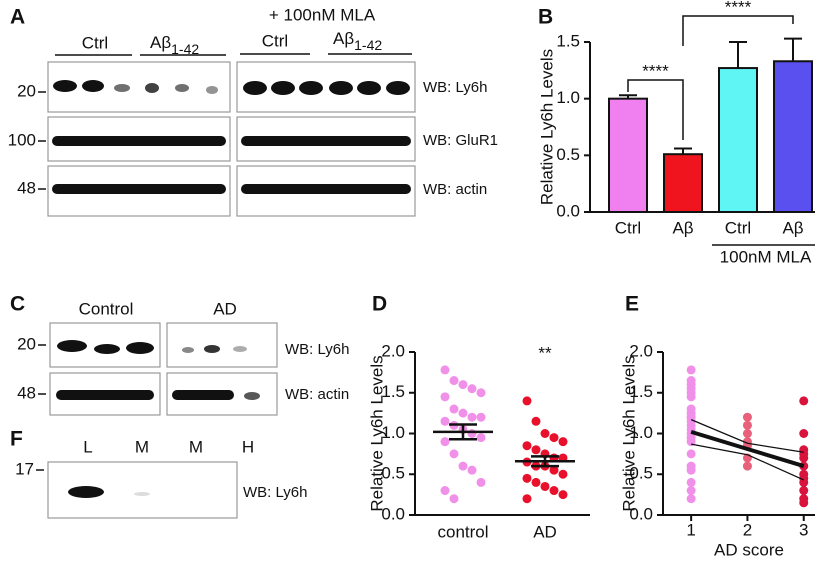  I want to click on x-tick-label: 1, so click(690, 529).